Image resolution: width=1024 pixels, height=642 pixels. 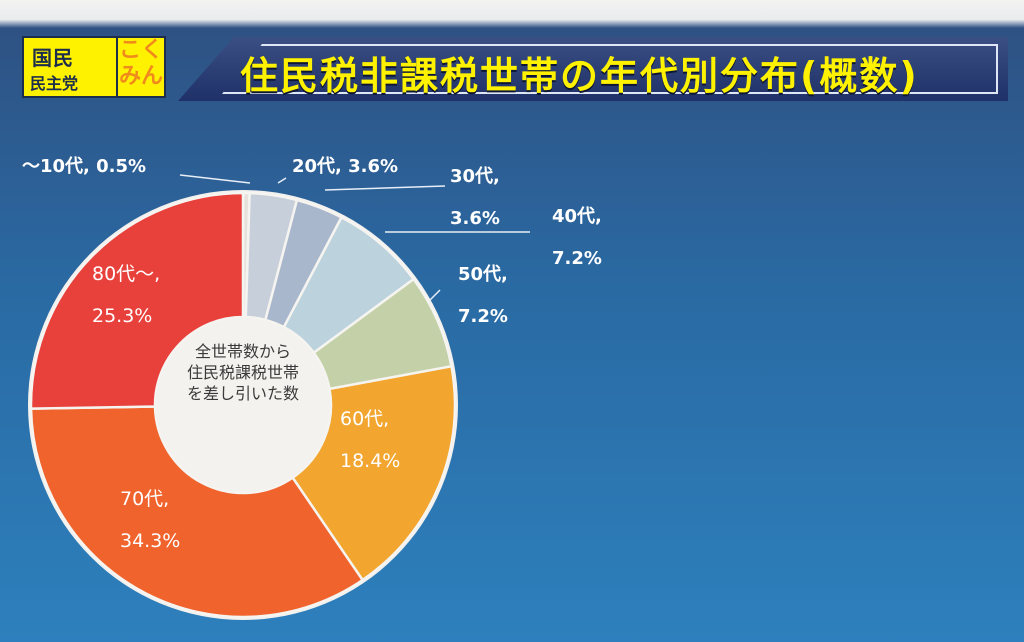 I want to click on logo-text-2: 民主党, so click(x=54, y=83).